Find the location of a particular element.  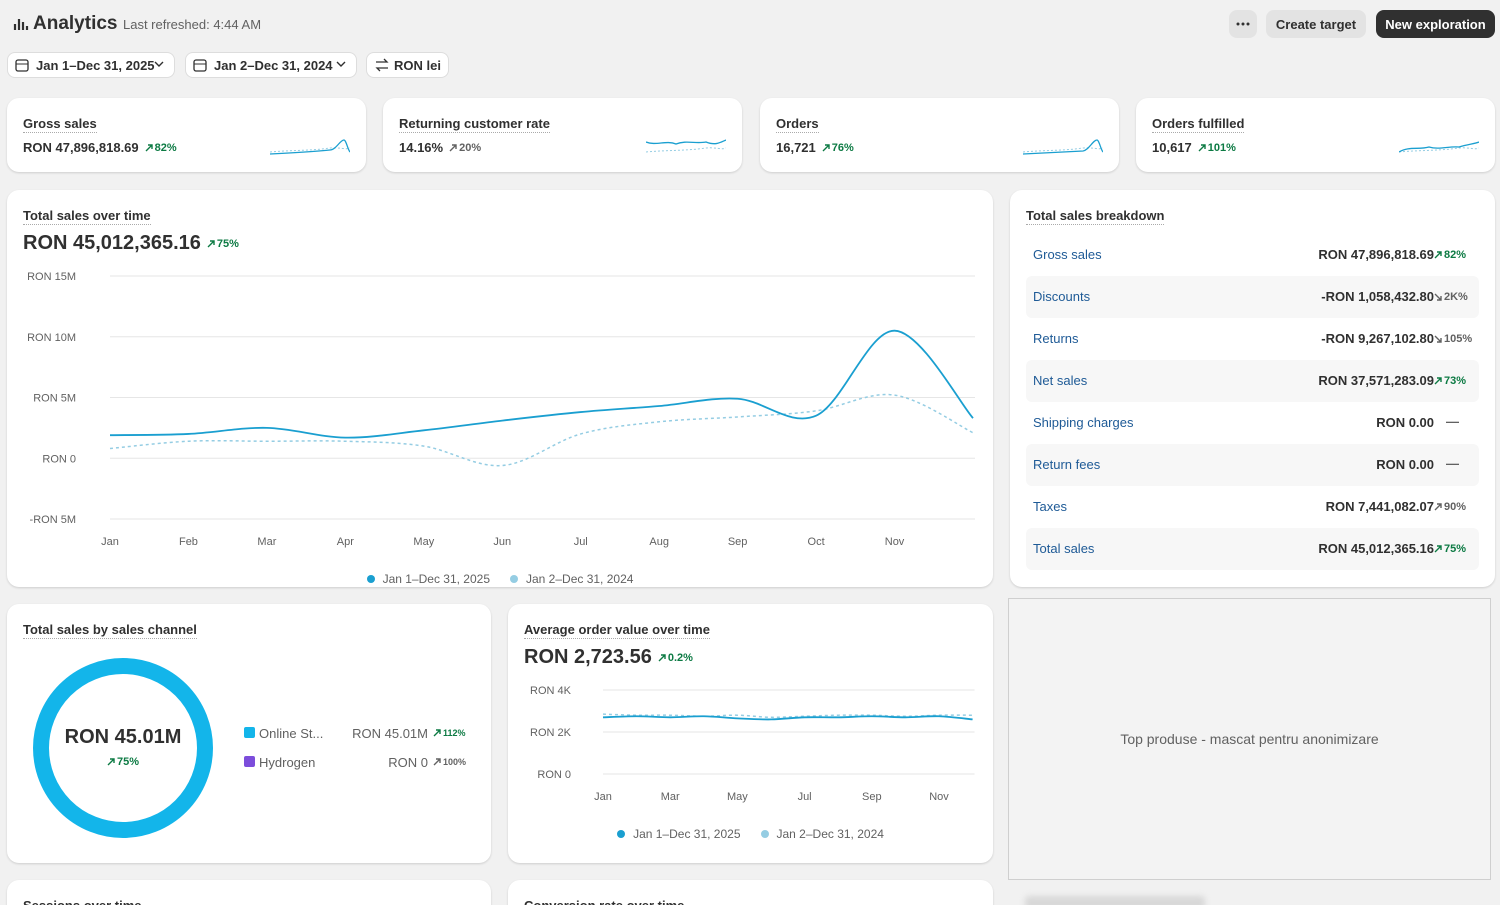

series-line is located at coordinates (541, 384).